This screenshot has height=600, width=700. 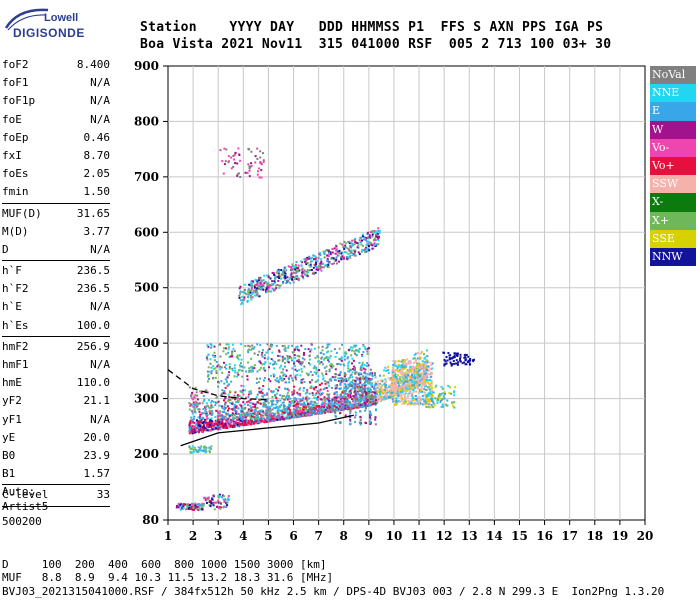 I want to click on x-tick-label: 9, so click(x=369, y=536).